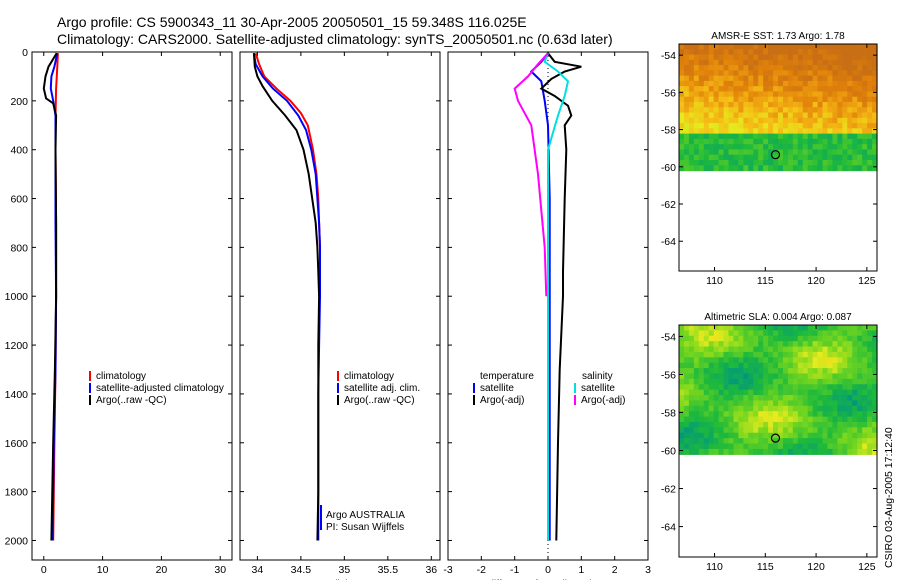 The height and width of the screenshot is (580, 900). What do you see at coordinates (514, 570) in the screenshot?
I see `x-tick-label: -1` at bounding box center [514, 570].